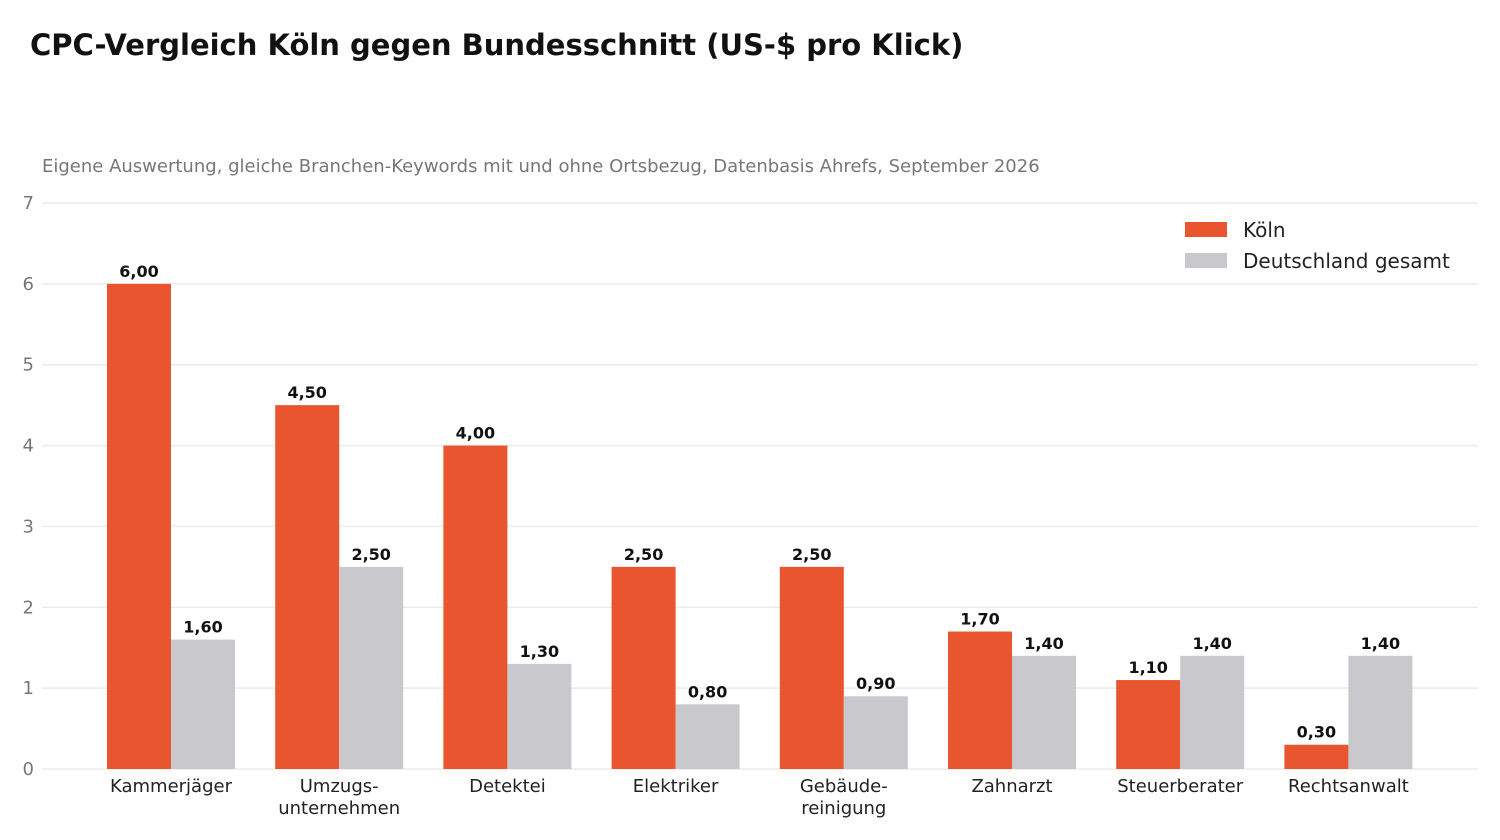  Describe the element at coordinates (475, 433) in the screenshot. I see `bar-value-label: 4,00` at that location.